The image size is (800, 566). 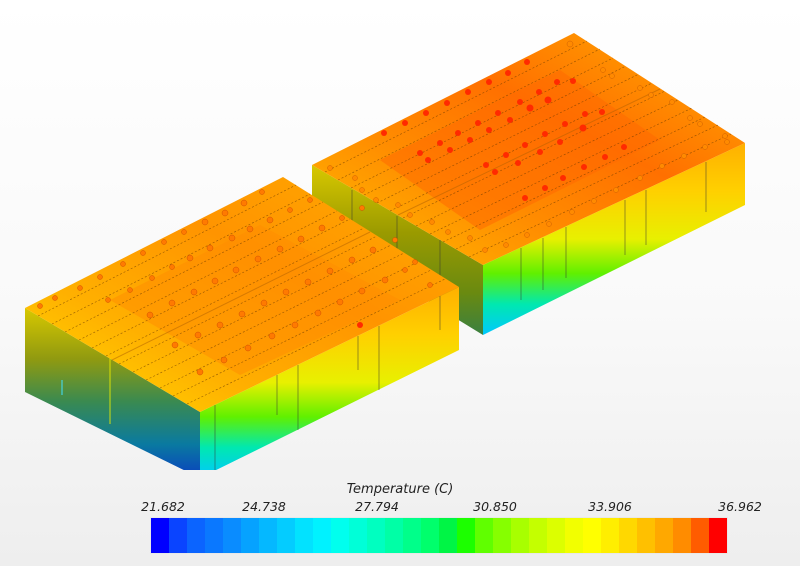 I want to click on tick-label: 36.962, so click(x=740, y=506).